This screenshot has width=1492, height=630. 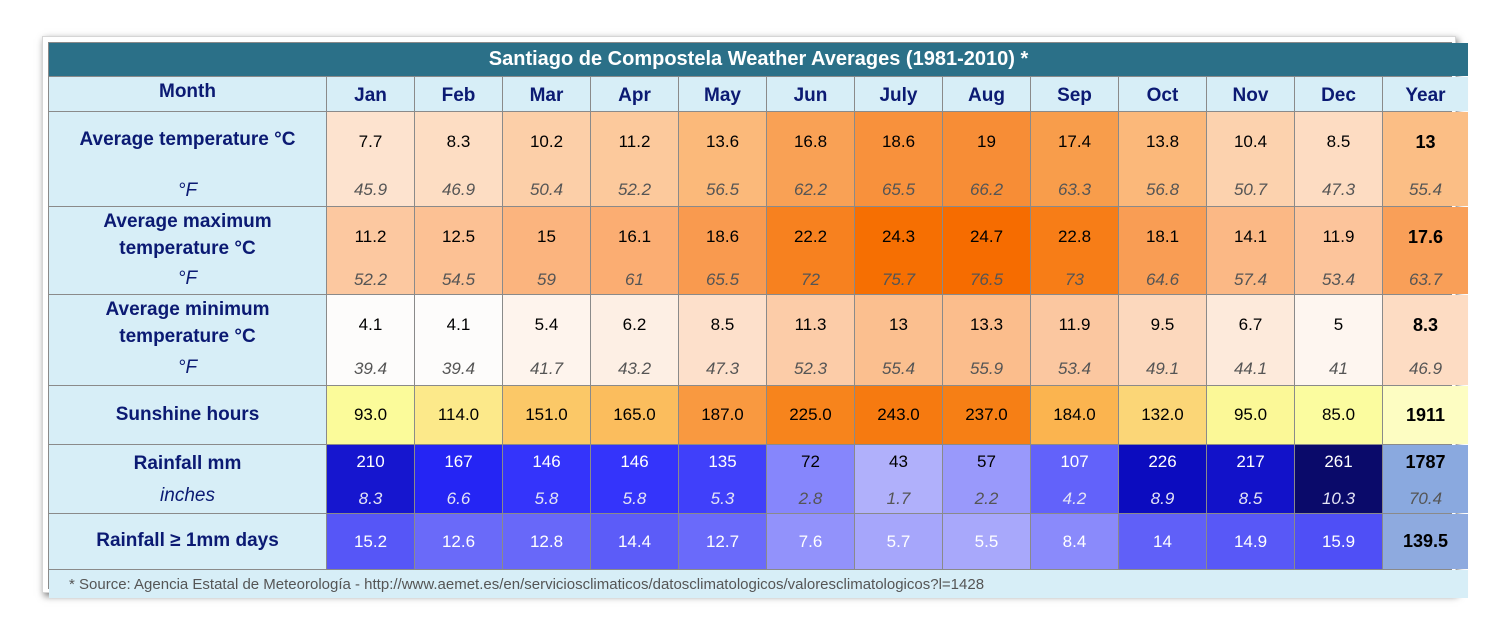 I want to click on table-cell-1-sep: 17.4 63.3, so click(x=1074, y=159).